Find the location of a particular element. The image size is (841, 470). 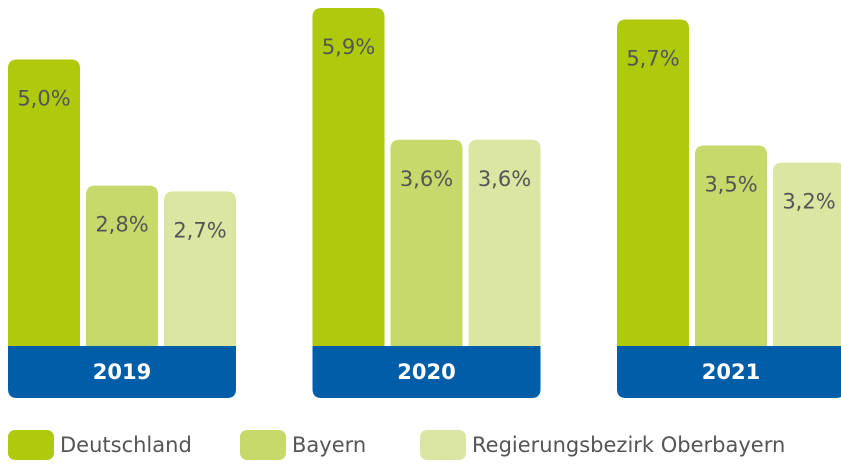

legend-label: Deutschland is located at coordinates (126, 445).